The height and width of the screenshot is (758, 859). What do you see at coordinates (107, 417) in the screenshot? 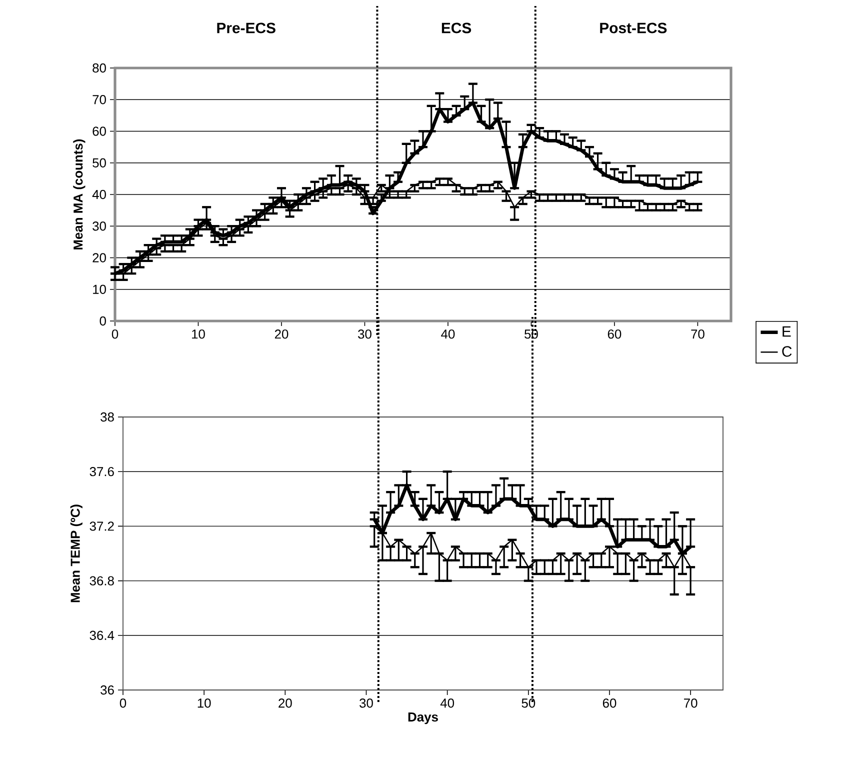
I see `y-tick-label: 38` at bounding box center [107, 417].